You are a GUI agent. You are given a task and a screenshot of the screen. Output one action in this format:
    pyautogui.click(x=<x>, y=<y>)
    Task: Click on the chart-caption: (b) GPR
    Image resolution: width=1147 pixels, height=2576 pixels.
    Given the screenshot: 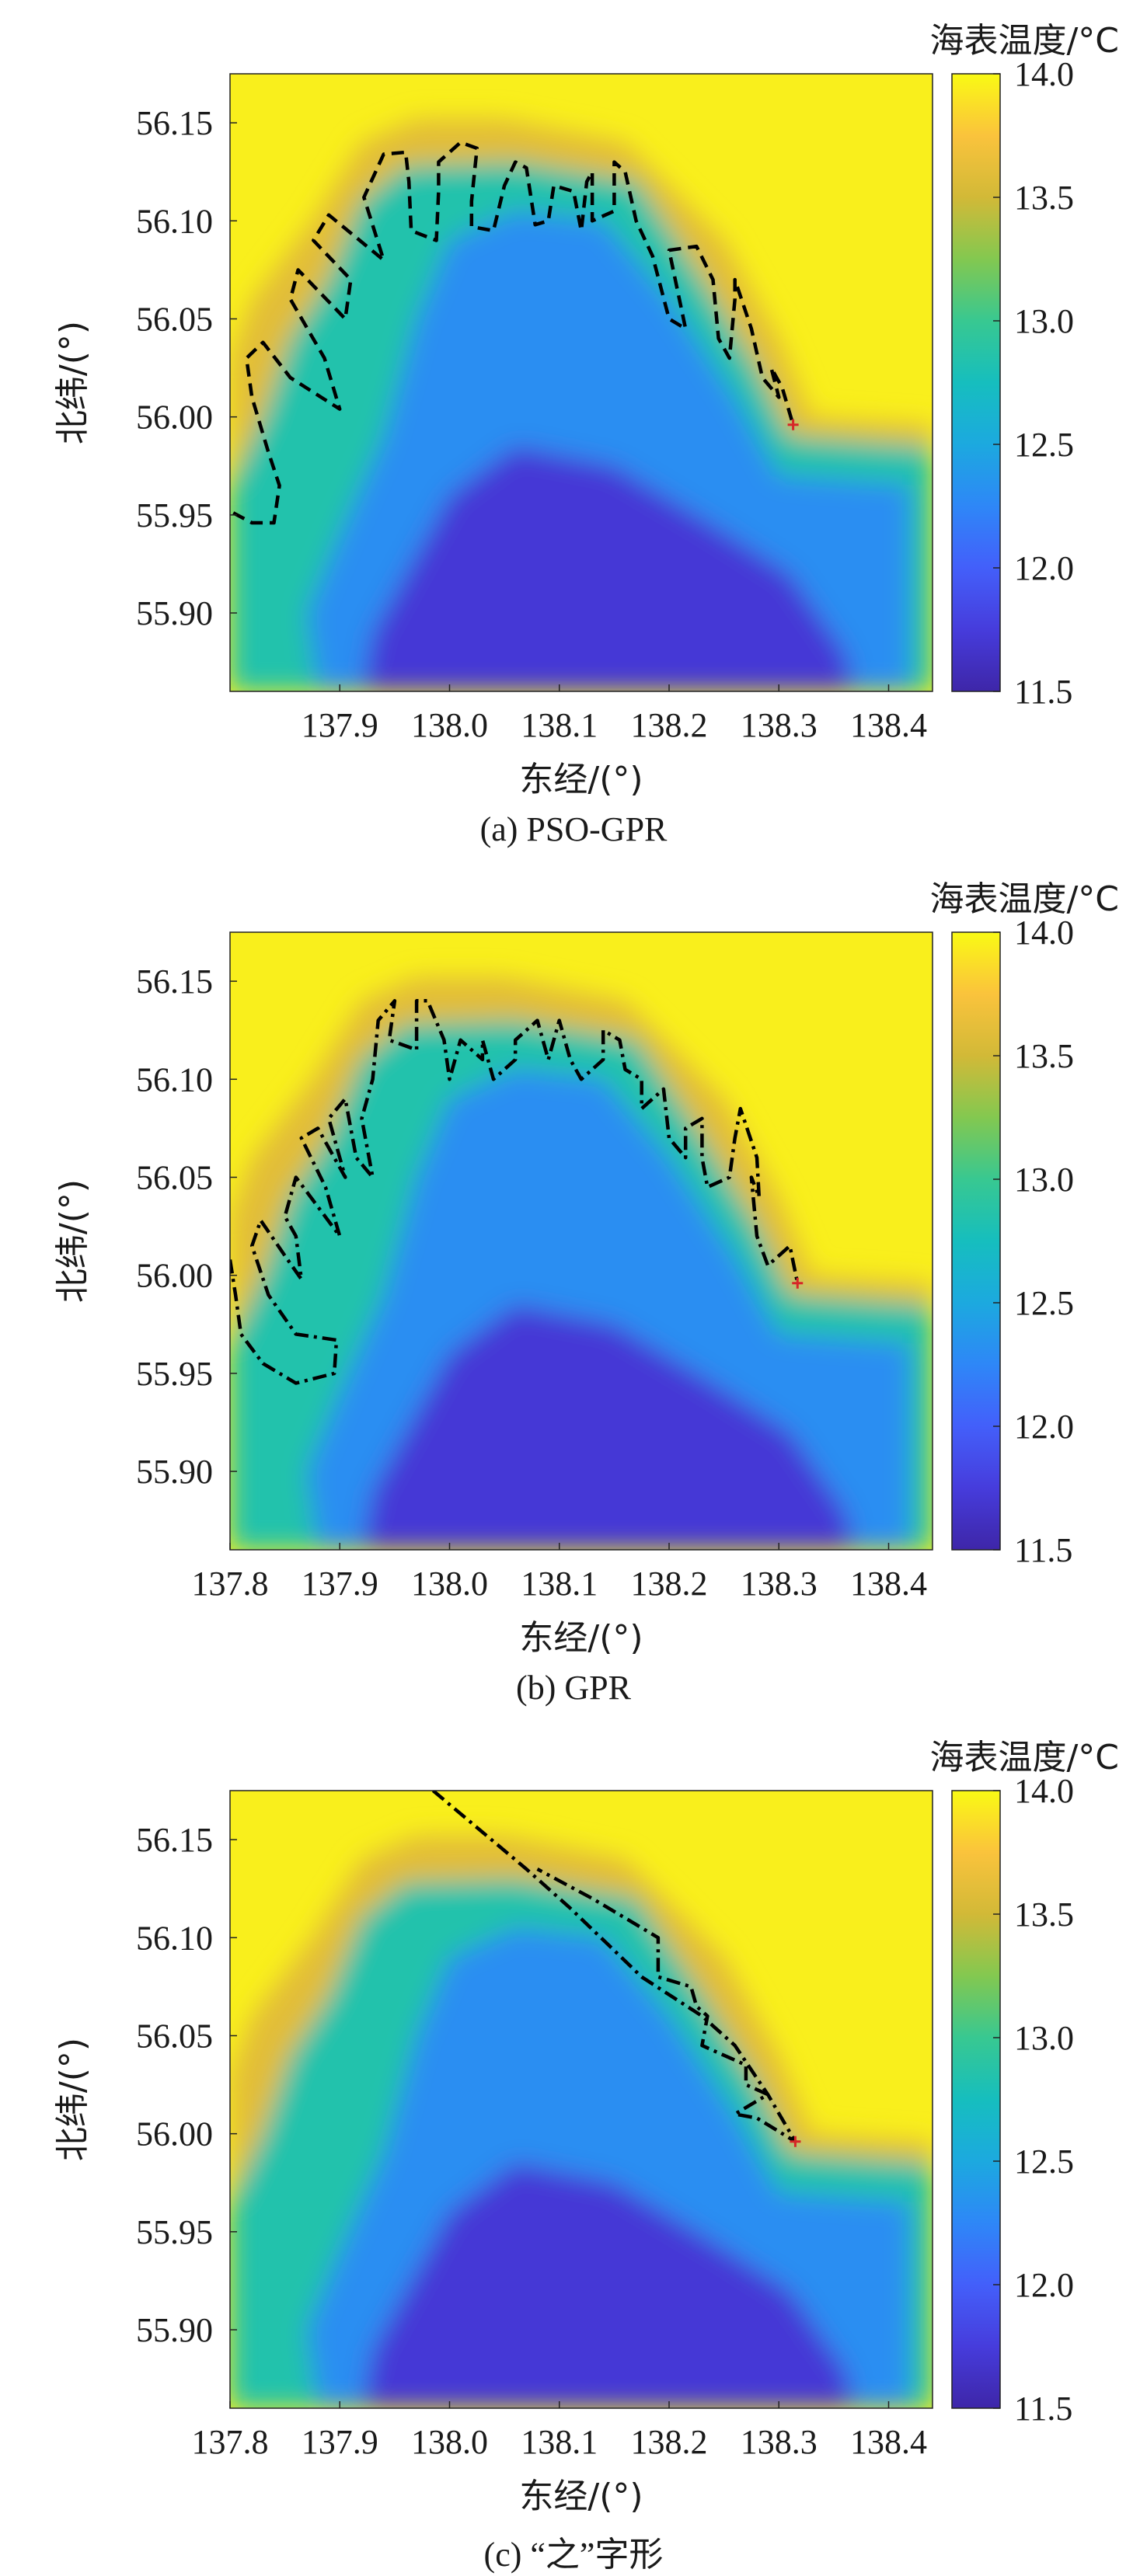 What is the action you would take?
    pyautogui.click(x=573, y=1688)
    